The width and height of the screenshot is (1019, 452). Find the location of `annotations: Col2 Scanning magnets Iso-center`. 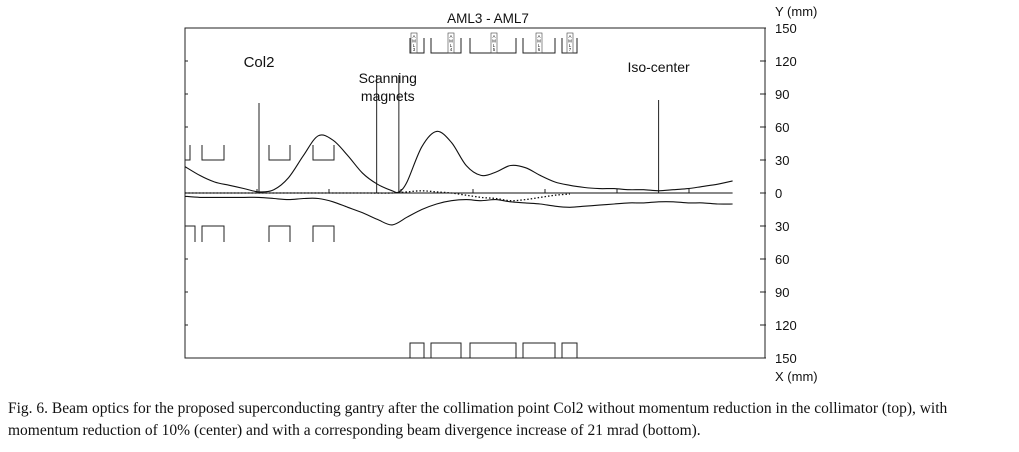

annotations: Col2 Scanning magnets Iso-center is located at coordinates (467, 79).